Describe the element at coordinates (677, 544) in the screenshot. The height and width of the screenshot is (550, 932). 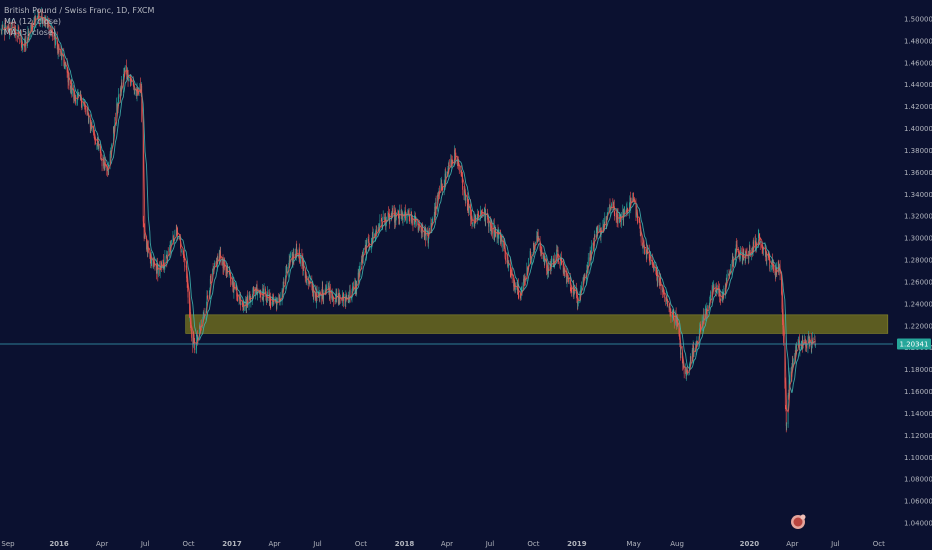
I see `x-tick-label: Aug` at that location.